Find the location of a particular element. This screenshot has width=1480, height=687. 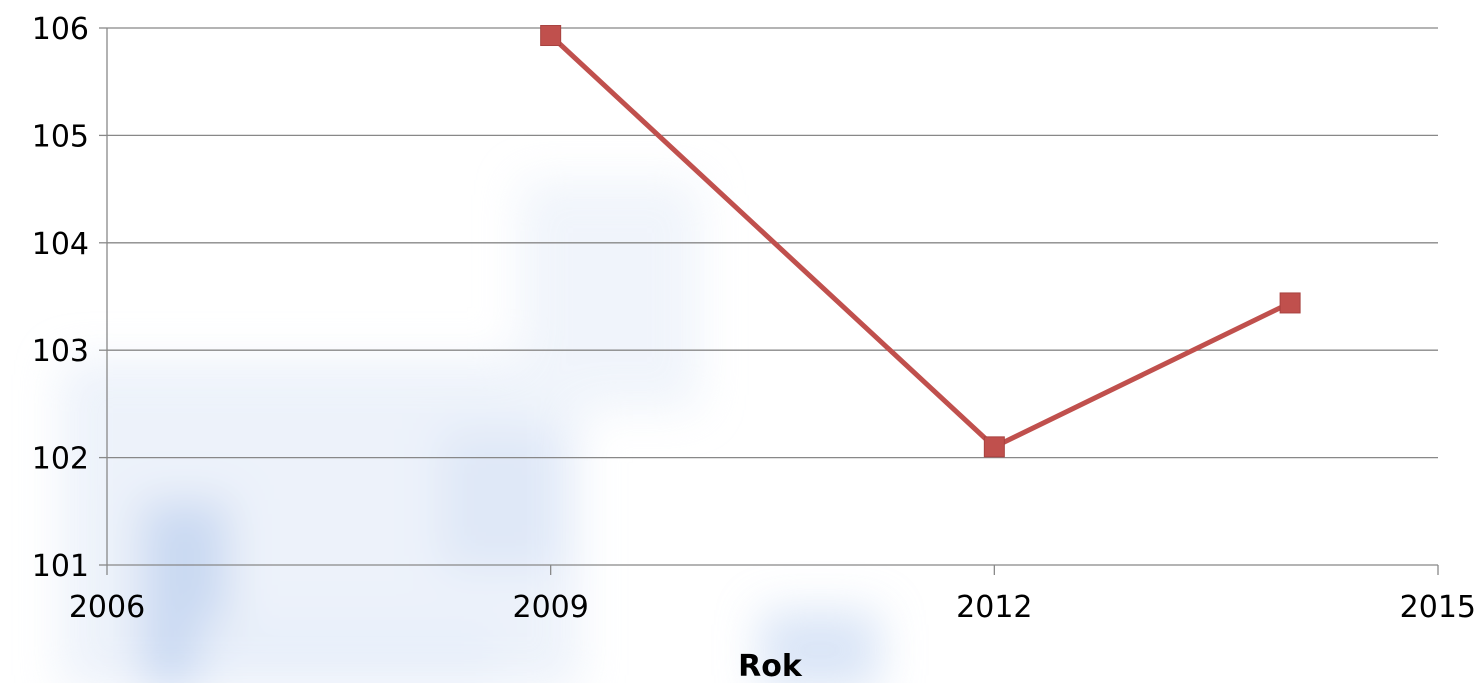

x-tick-label-2012: 2012 is located at coordinates (994, 607).